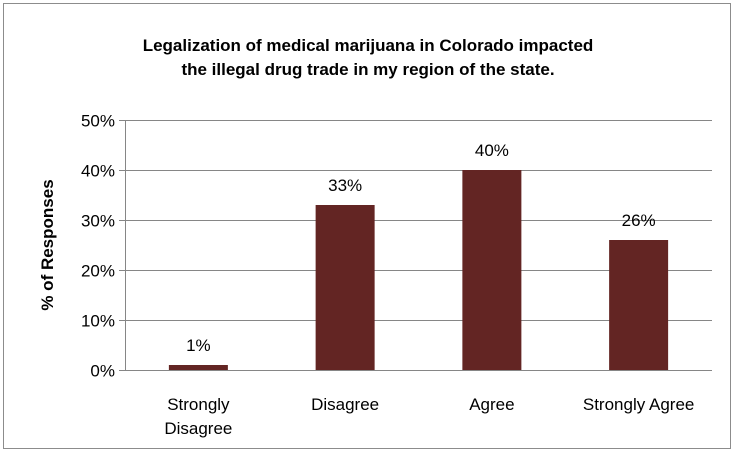  What do you see at coordinates (639, 220) in the screenshot?
I see `data-label: 26%` at bounding box center [639, 220].